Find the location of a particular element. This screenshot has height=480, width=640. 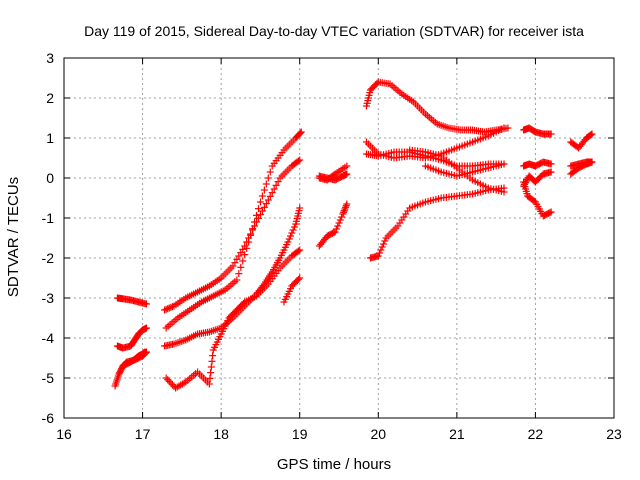

y-tick-label: -2 is located at coordinates (48, 258).